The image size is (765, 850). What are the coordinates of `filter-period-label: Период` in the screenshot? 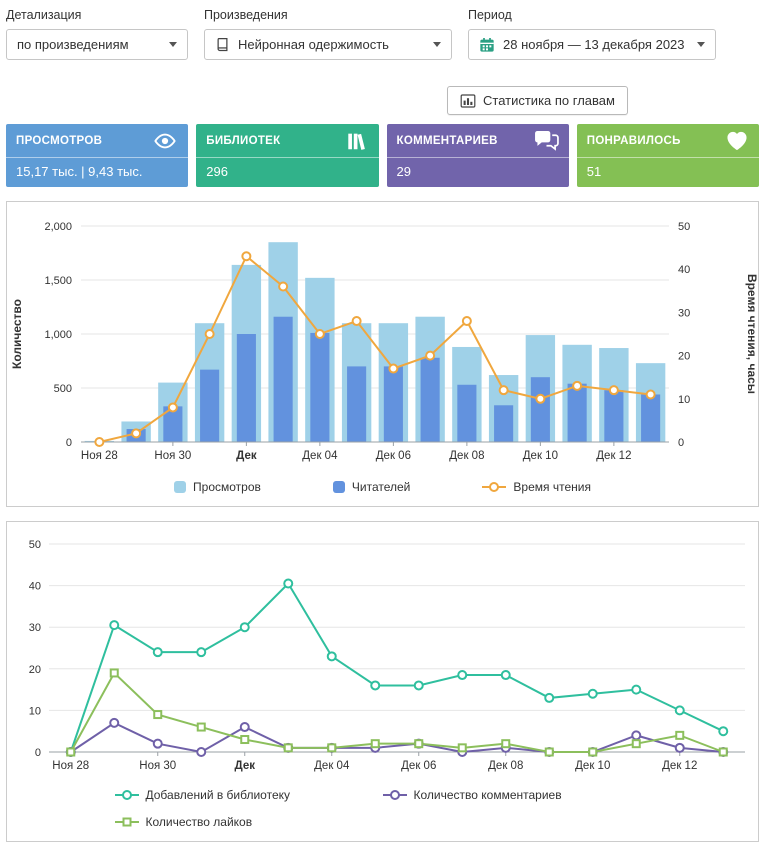 It's located at (490, 15).